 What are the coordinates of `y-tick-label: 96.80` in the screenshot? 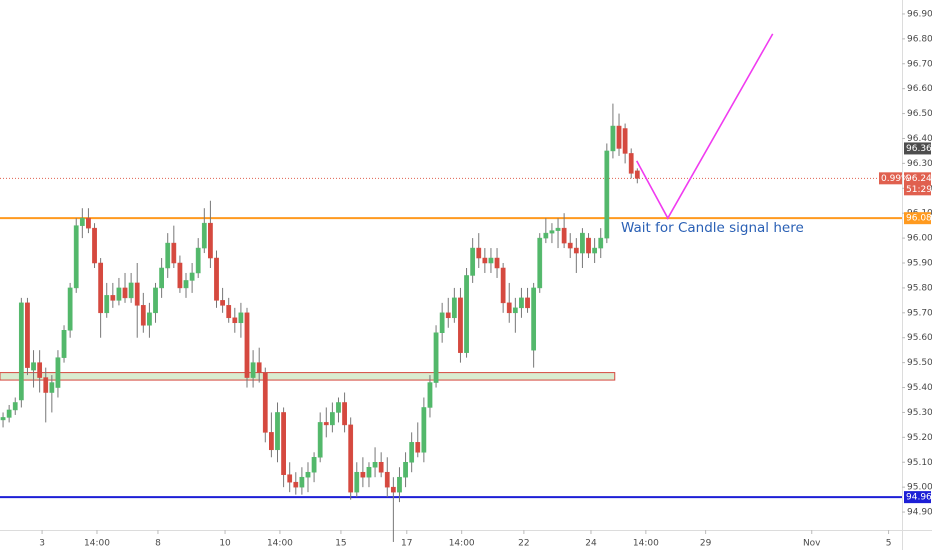 It's located at (919, 39).